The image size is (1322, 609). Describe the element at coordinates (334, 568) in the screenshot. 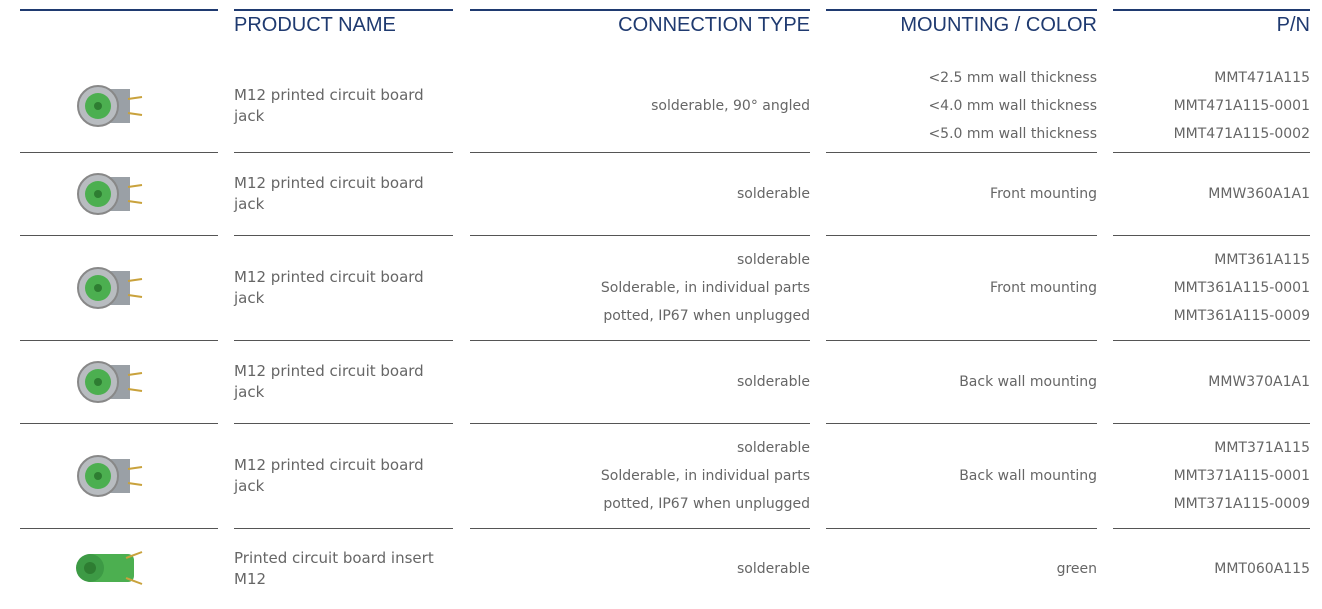

I see `product-name: Printed circuit board insert M12` at that location.